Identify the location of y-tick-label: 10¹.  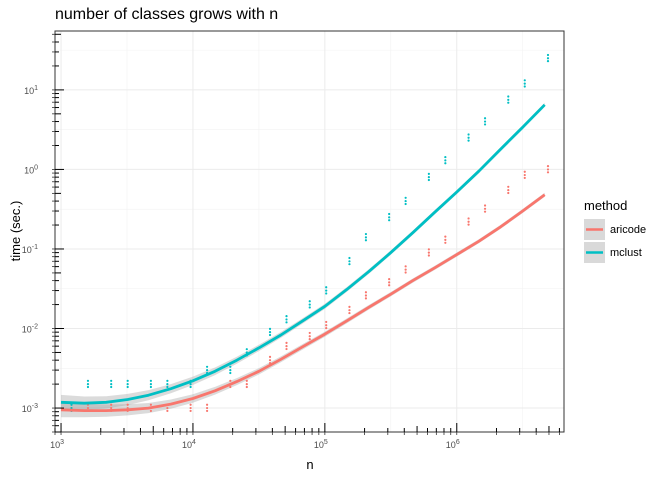
(31, 90).